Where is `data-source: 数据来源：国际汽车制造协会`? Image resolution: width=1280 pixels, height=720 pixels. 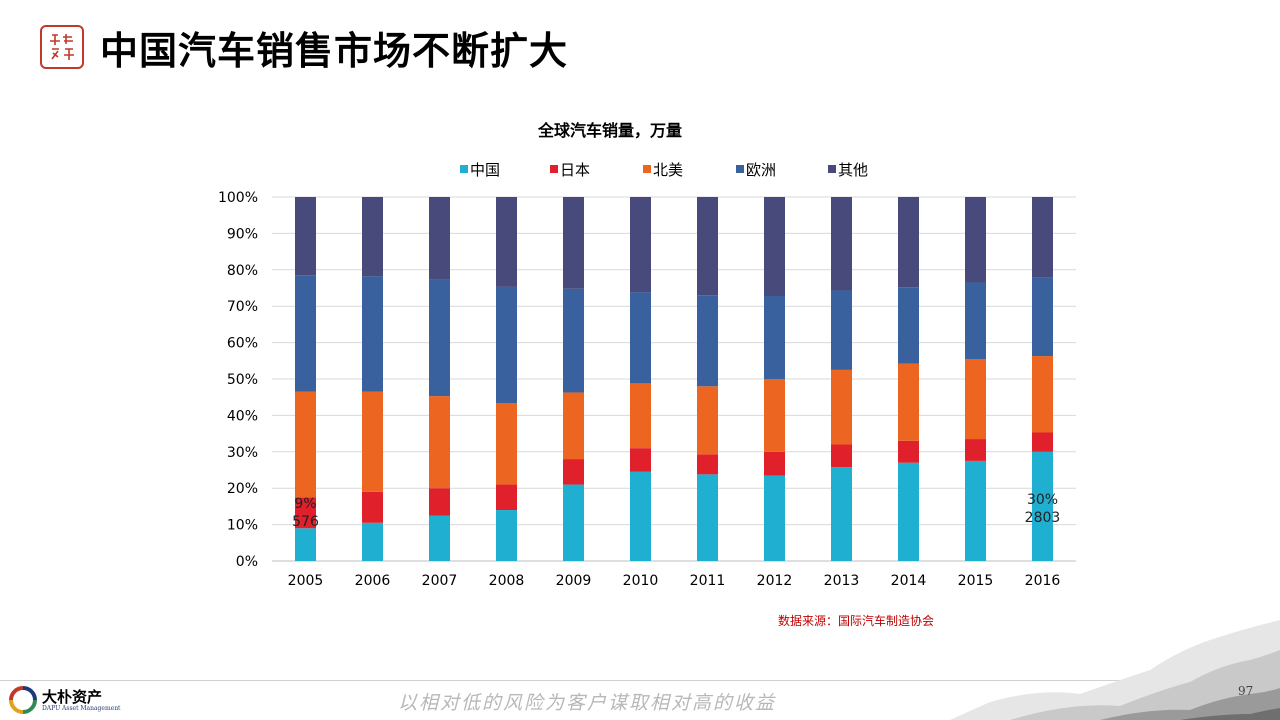 data-source: 数据来源：国际汽车制造协会 is located at coordinates (856, 621).